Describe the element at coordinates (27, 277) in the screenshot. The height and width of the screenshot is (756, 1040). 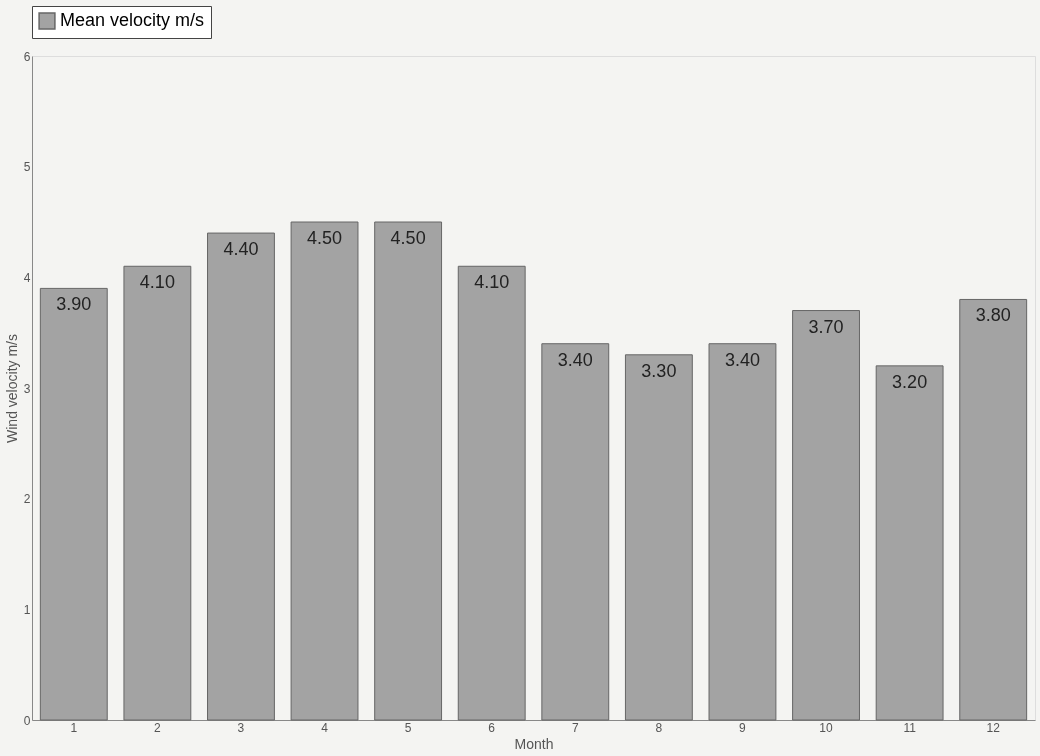
I see `y-tick-label: 4` at that location.